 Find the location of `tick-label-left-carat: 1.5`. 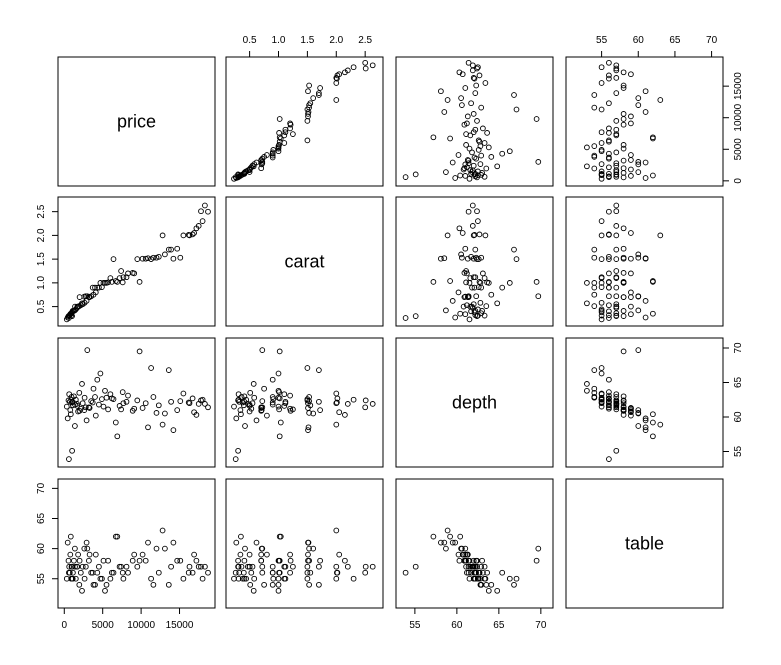

tick-label-left-carat: 1.5 is located at coordinates (41, 259).